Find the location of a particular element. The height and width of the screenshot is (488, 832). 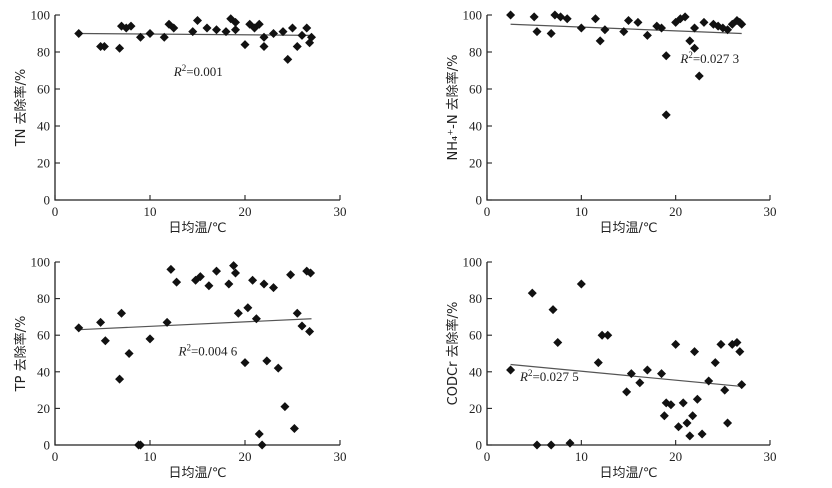

y-axis-title: NH₄⁺-N 去除率/% is located at coordinates (453, 108).